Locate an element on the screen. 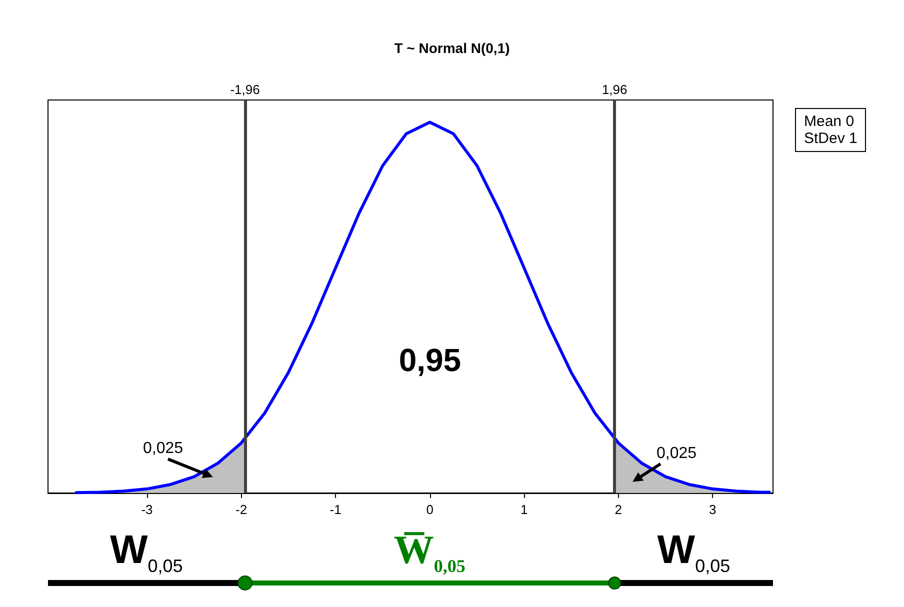  ref-line-label: 1,96 is located at coordinates (615, 89).